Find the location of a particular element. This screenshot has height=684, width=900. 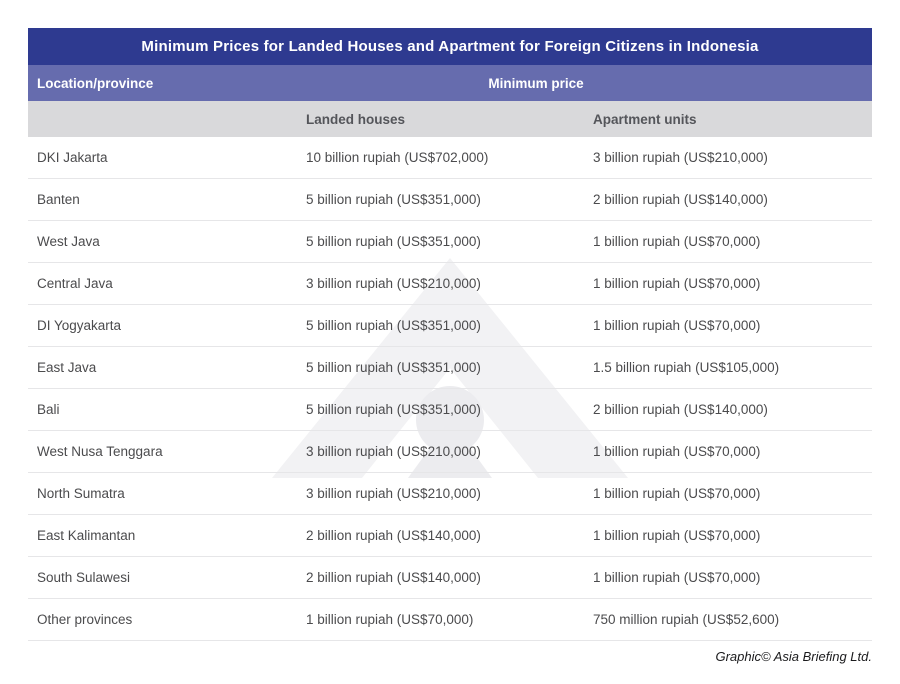

cell-location: DI Yogyakarta is located at coordinates (79, 325).